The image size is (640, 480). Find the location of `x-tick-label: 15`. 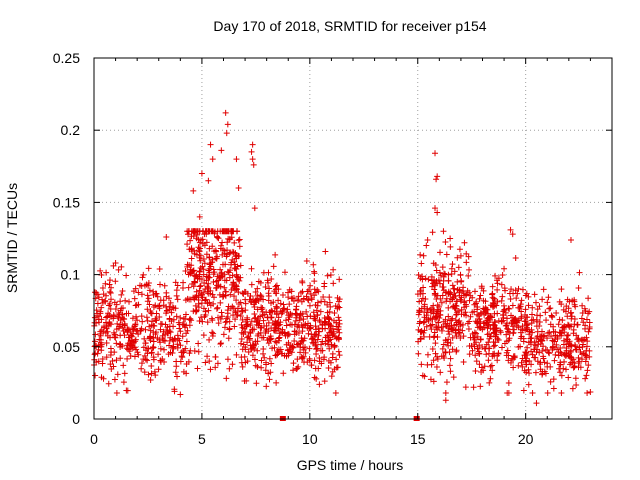

x-tick-label: 15 is located at coordinates (418, 439).